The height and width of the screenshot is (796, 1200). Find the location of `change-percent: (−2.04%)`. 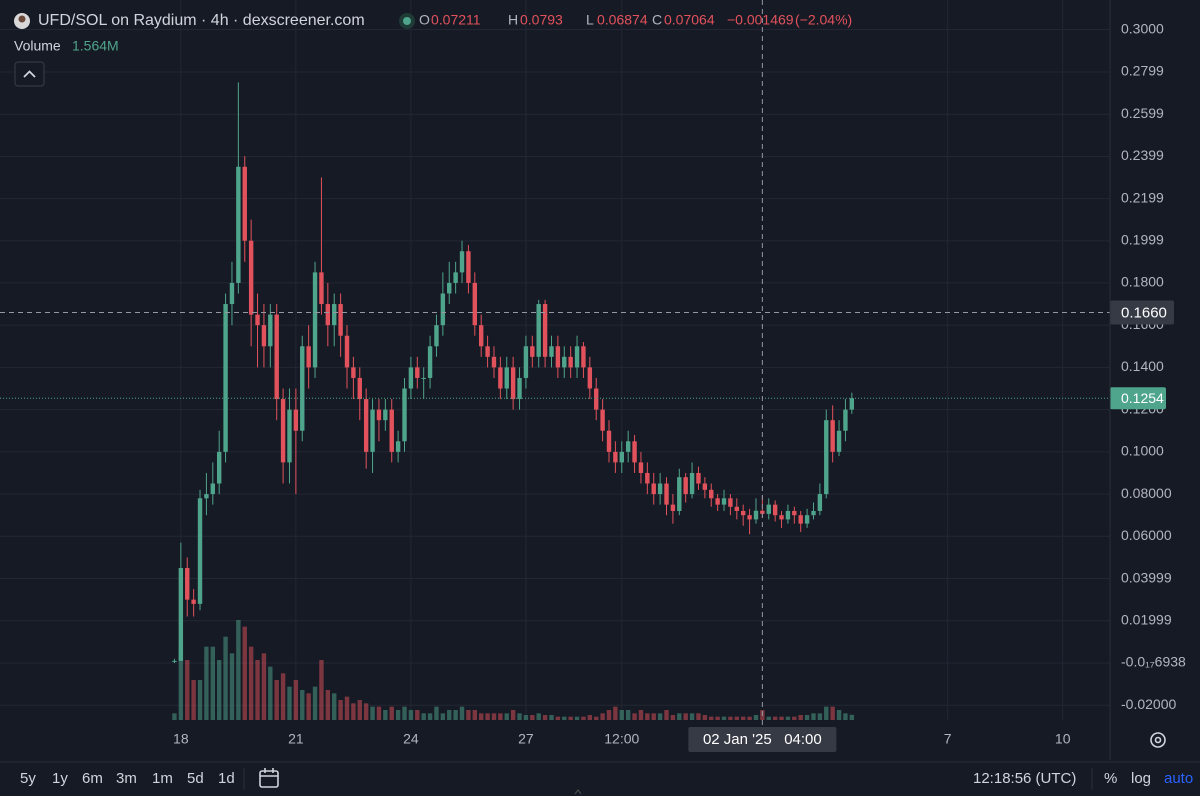

change-percent: (−2.04%) is located at coordinates (823, 20).